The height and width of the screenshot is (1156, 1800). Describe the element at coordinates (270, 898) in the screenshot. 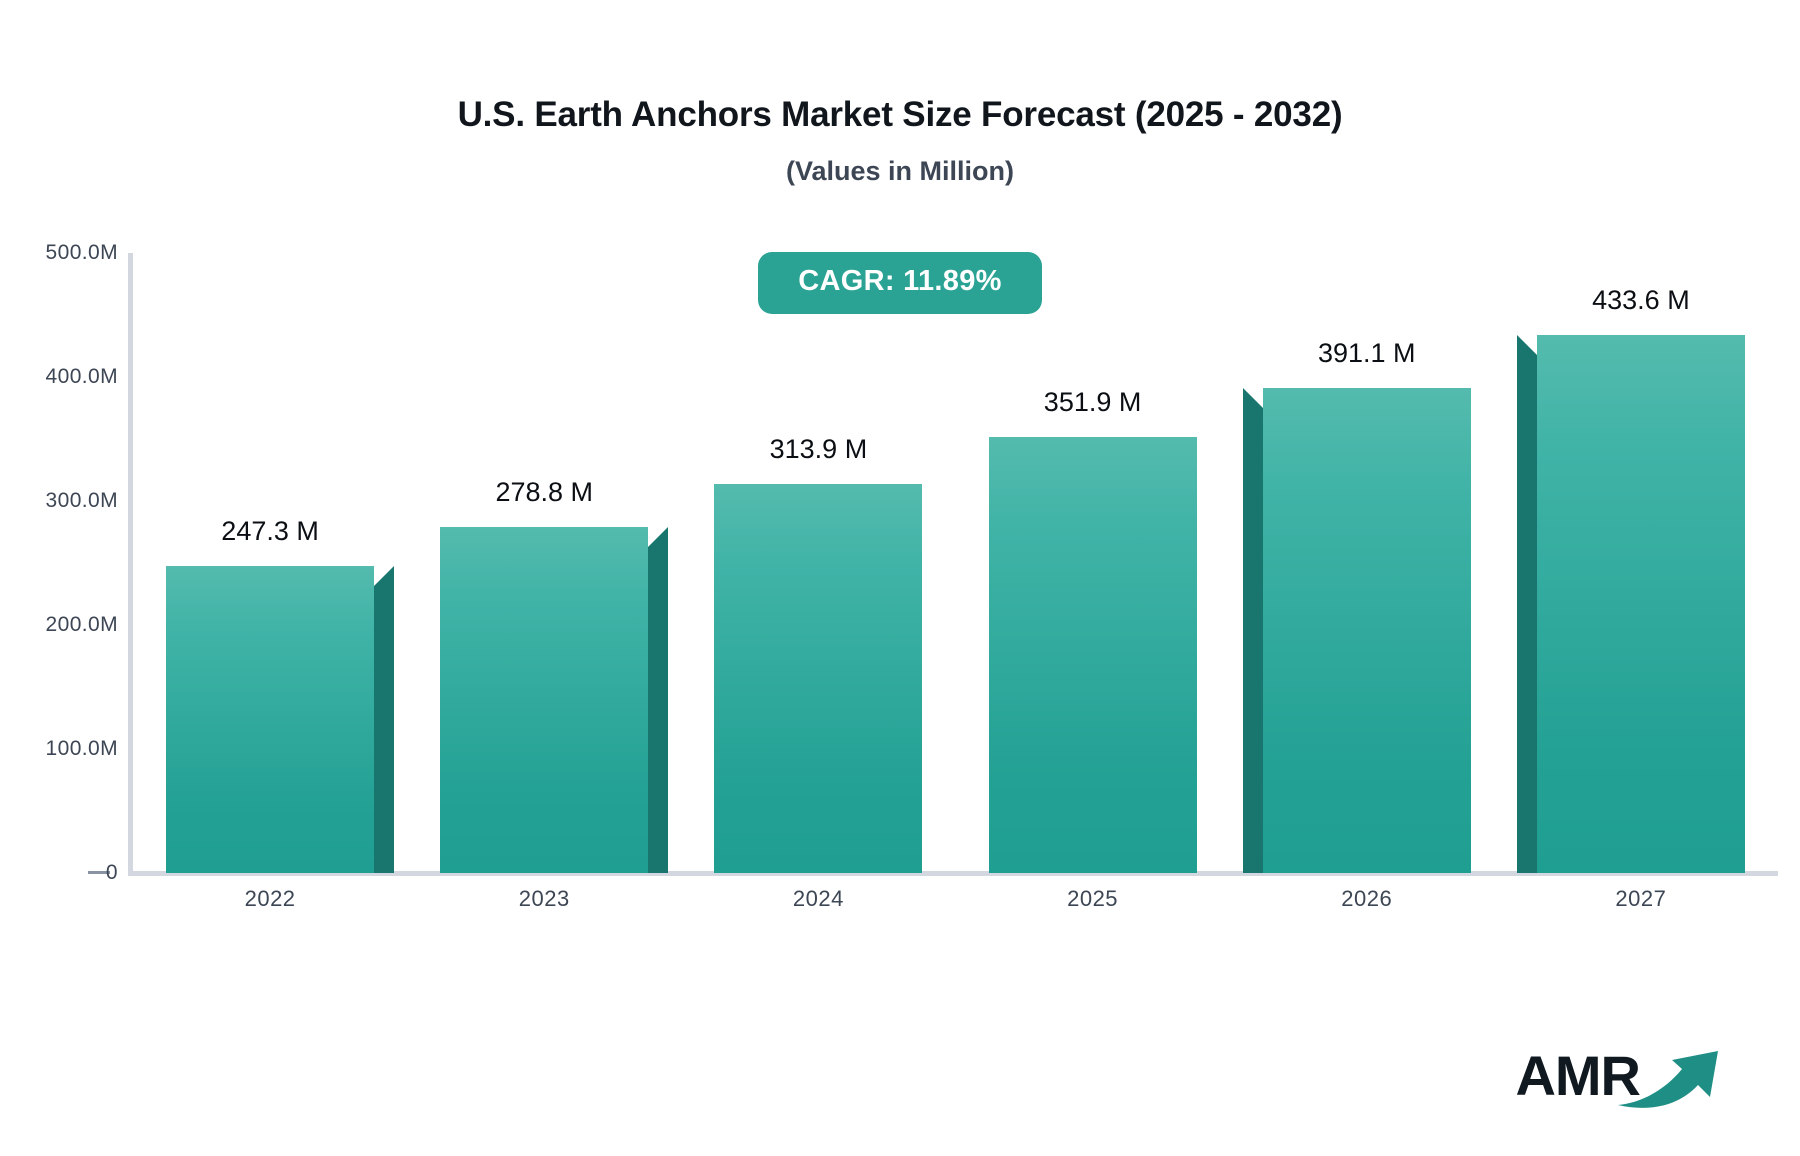

I see `x-axis-tick-label: 2022` at that location.